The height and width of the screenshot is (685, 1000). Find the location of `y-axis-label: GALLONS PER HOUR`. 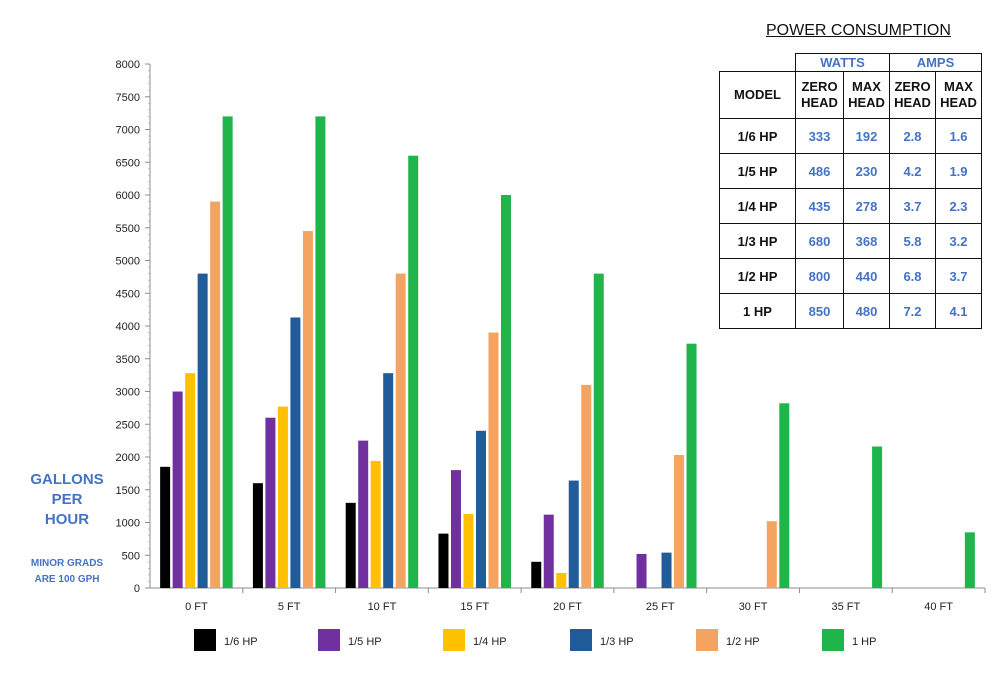

y-axis-label: GALLONS PER HOUR is located at coordinates (67, 500).